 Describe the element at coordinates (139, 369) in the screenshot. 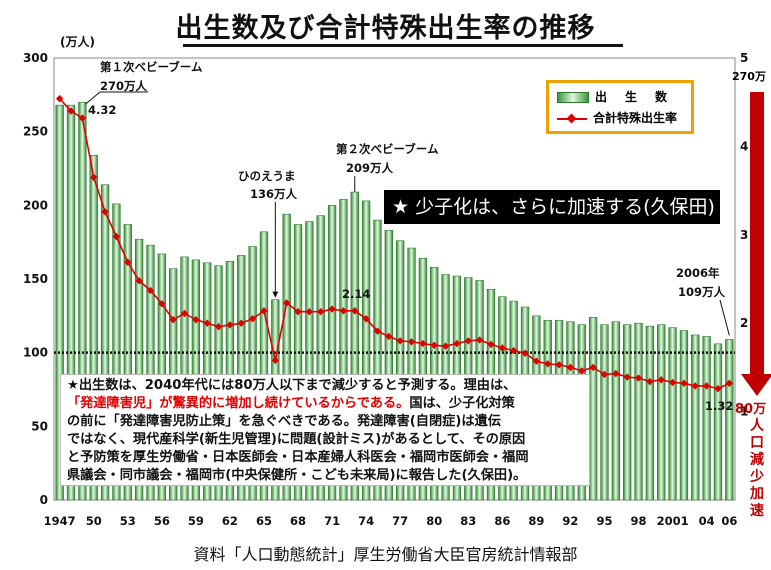

I see `bar-births-1954` at that location.